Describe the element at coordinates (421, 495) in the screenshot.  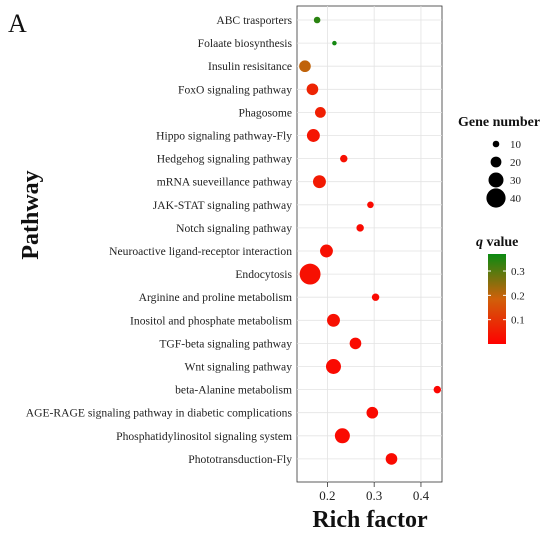
I see `x-tick-label: 0.4` at that location.